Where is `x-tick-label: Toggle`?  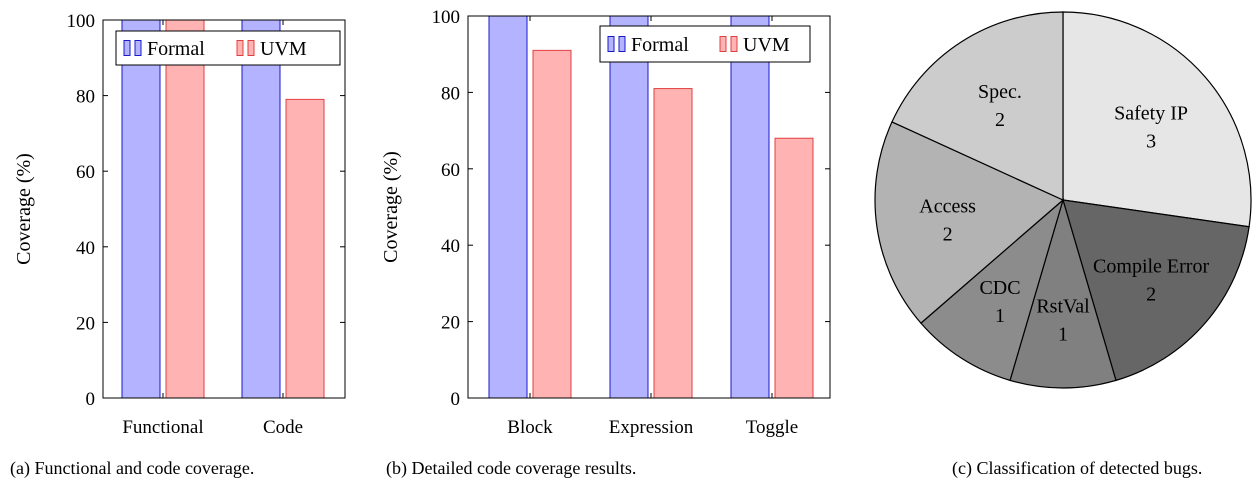
x-tick-label: Toggle is located at coordinates (772, 427).